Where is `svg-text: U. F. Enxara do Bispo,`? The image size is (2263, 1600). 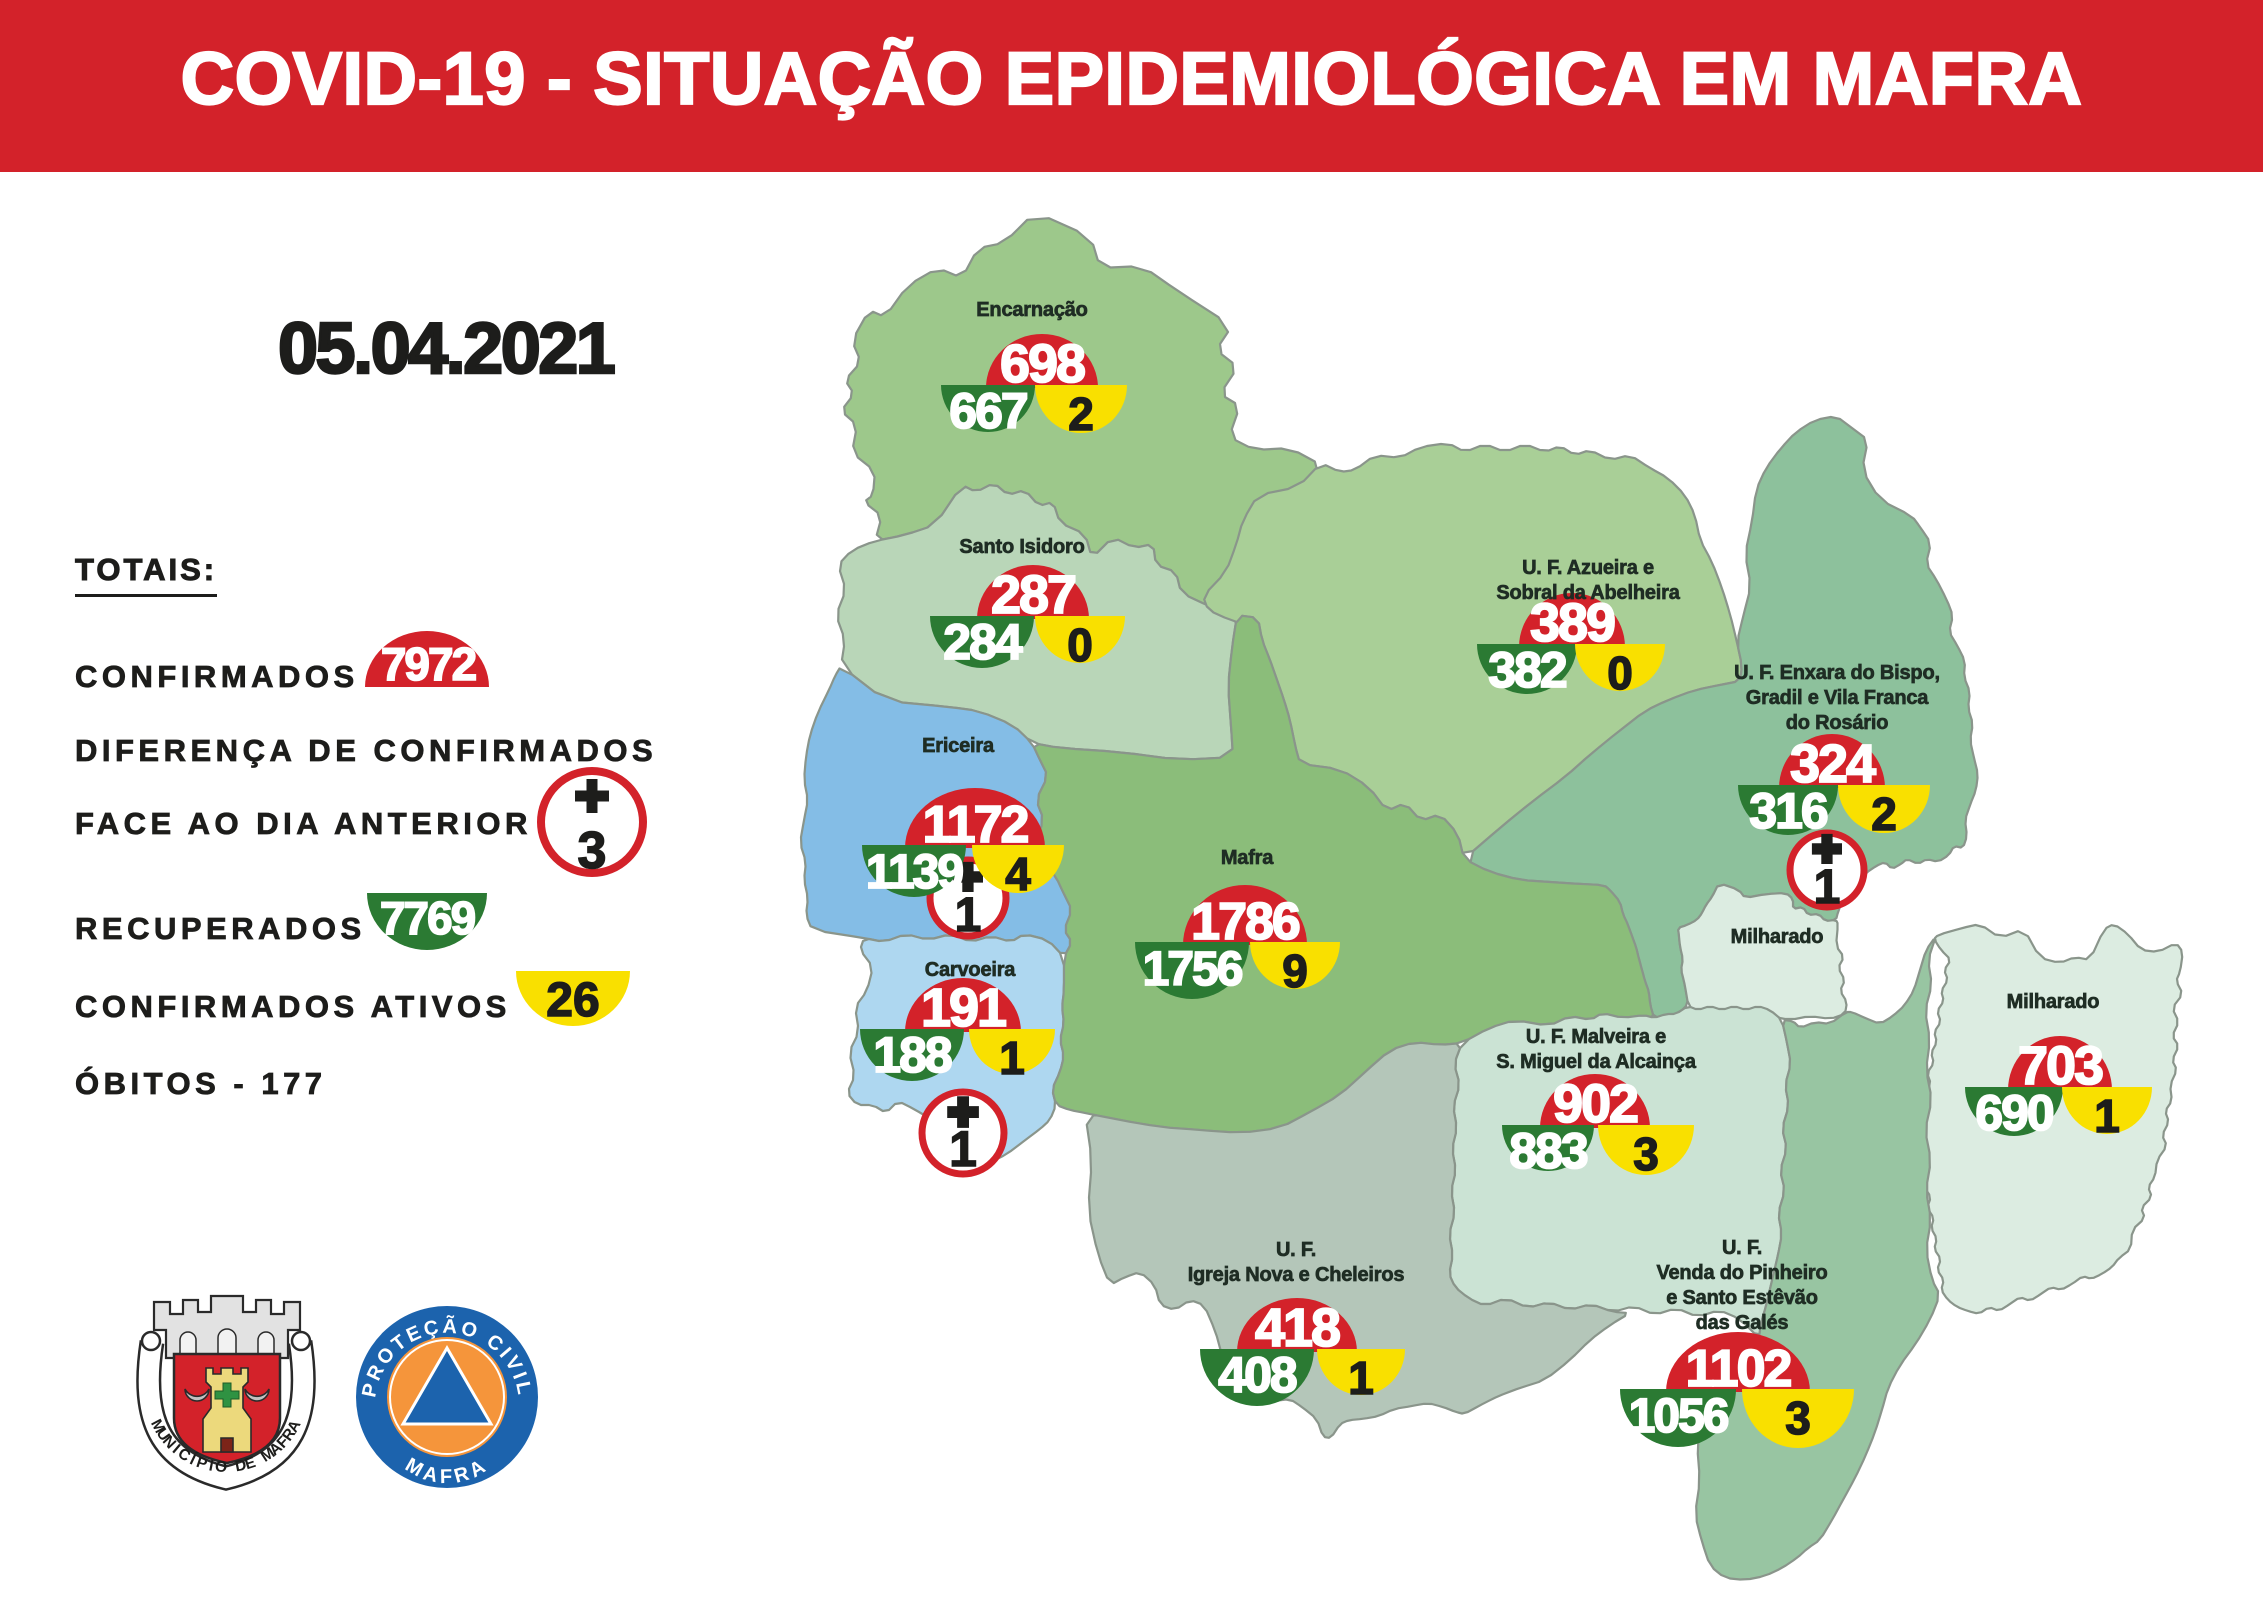 svg-text: U. F. Enxara do Bispo, is located at coordinates (1837, 673).